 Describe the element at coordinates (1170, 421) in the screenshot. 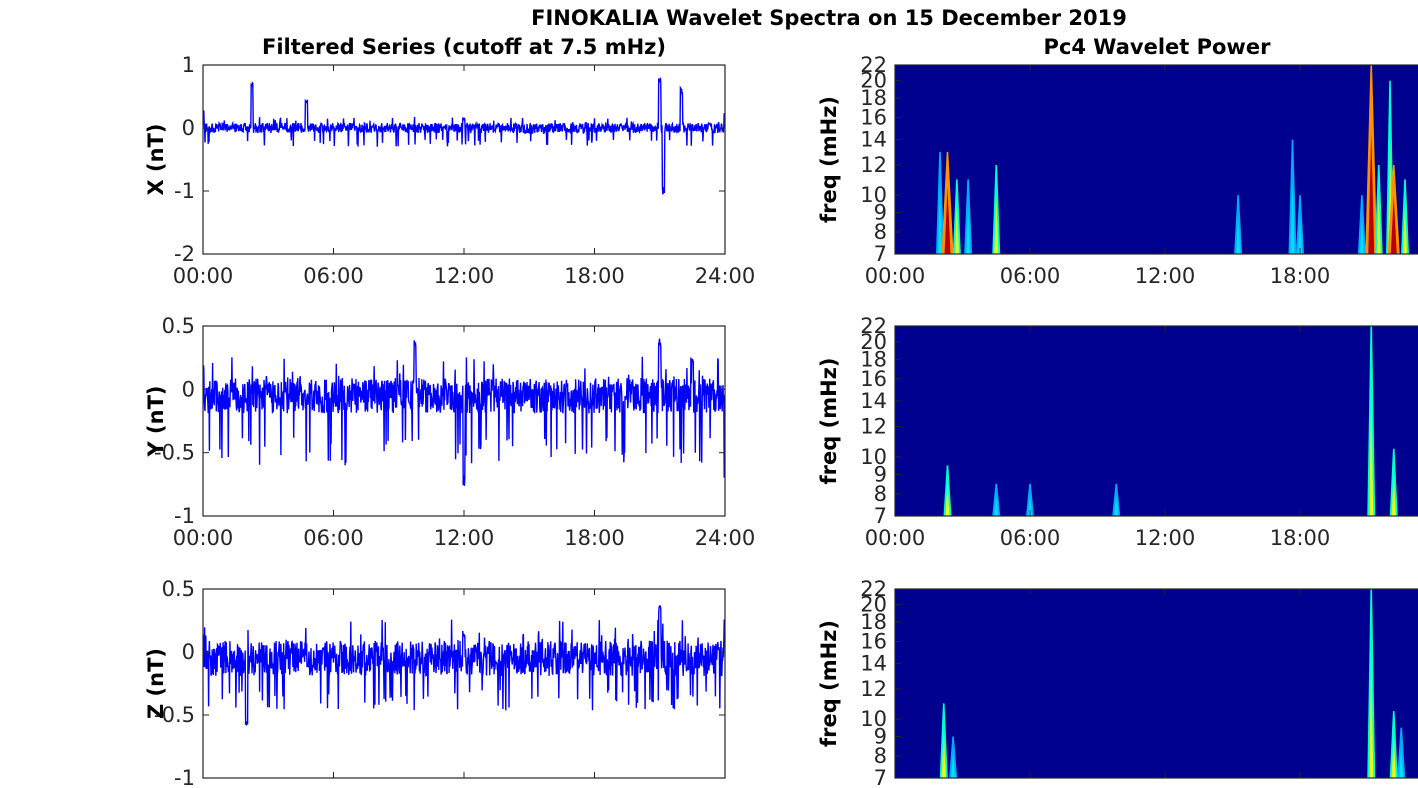

I see `y-wavelet-power` at that location.